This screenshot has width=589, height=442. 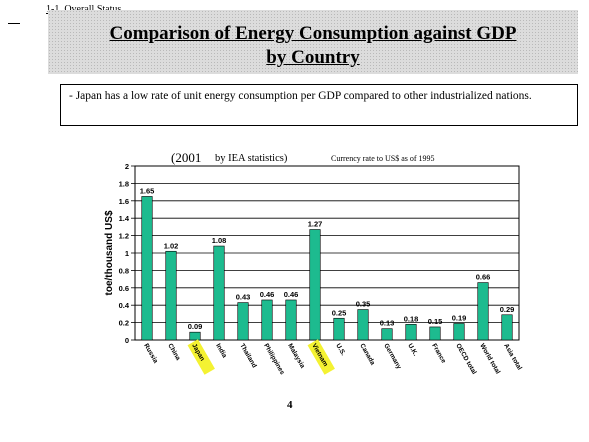 What do you see at coordinates (124, 183) in the screenshot?
I see `y-tick-label: 1.8` at bounding box center [124, 183].